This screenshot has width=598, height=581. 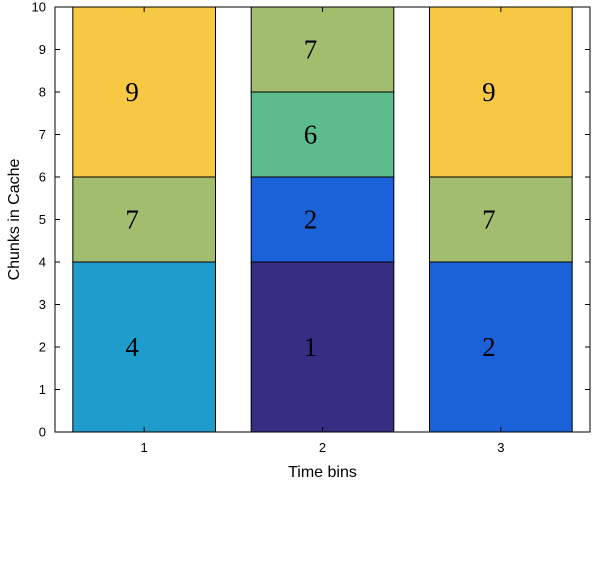 What do you see at coordinates (500, 447) in the screenshot?
I see `x-tick-label: 3` at bounding box center [500, 447].